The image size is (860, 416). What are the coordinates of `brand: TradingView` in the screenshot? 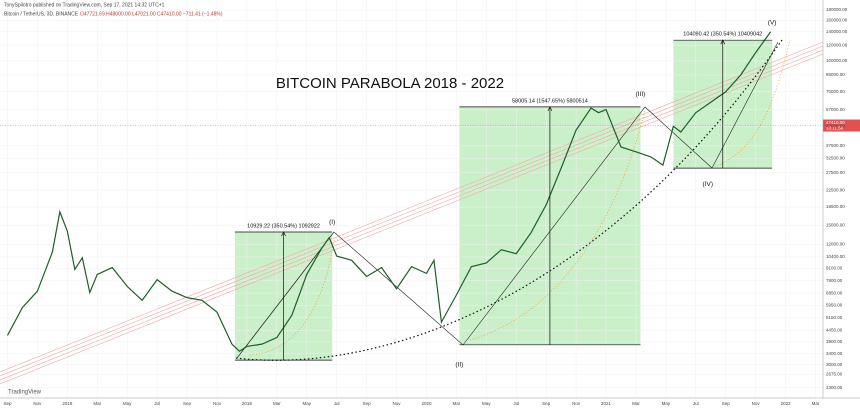 It's located at (25, 393).